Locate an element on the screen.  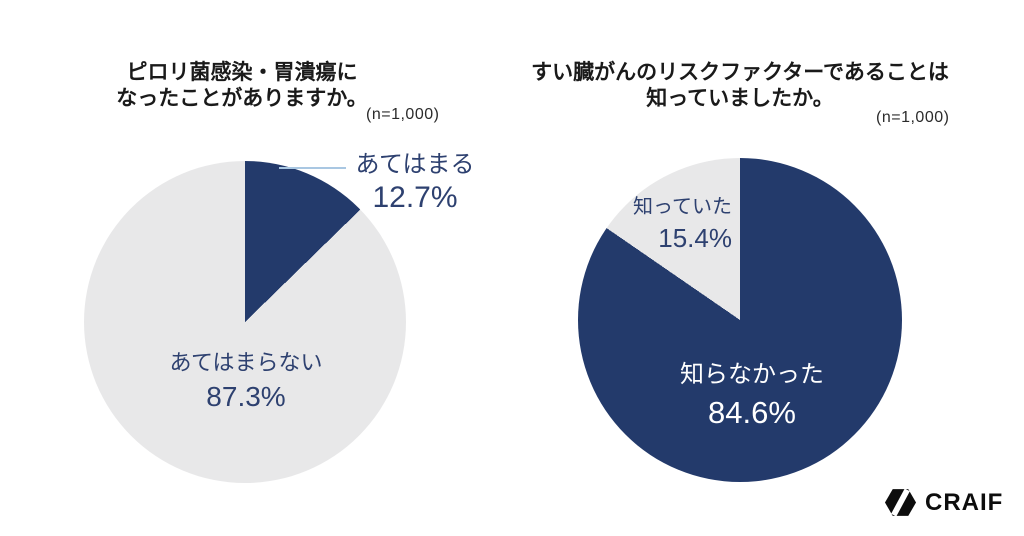
segment-value-atehamaru: 12.7% is located at coordinates (415, 197).